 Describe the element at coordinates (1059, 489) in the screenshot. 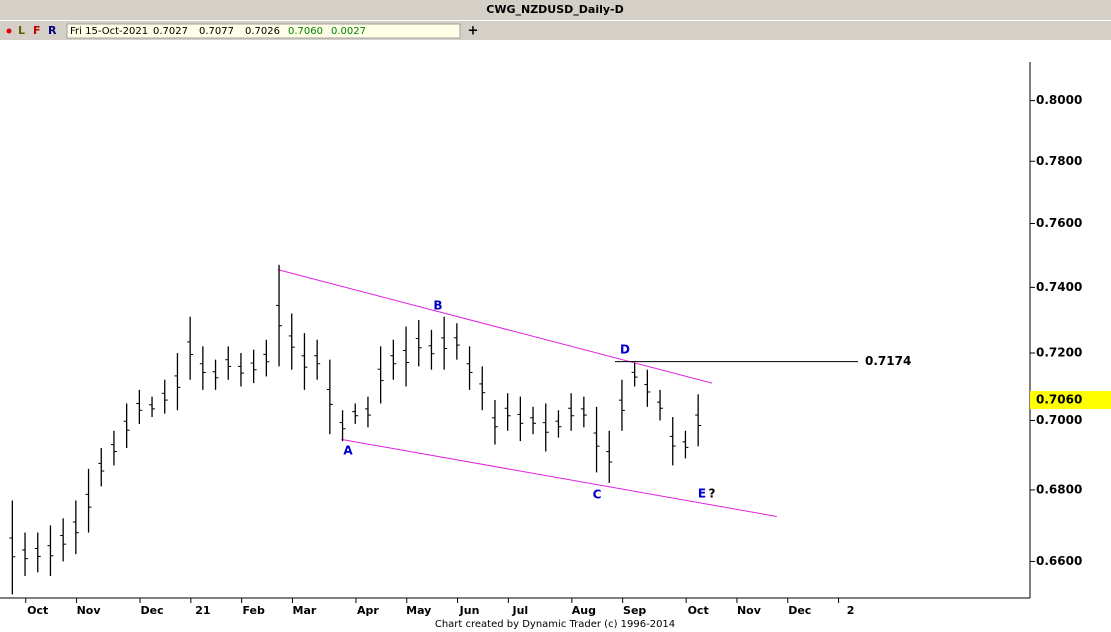

I see `y-tick-label: 0.6800` at that location.